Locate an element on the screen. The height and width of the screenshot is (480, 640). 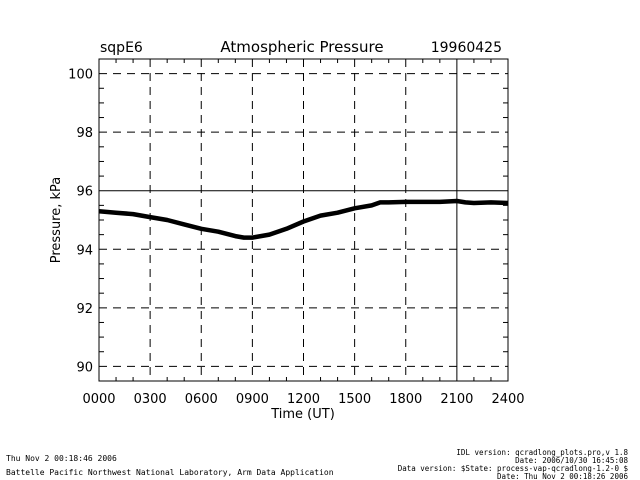
x-tick-label: 0600 is located at coordinates (201, 399).